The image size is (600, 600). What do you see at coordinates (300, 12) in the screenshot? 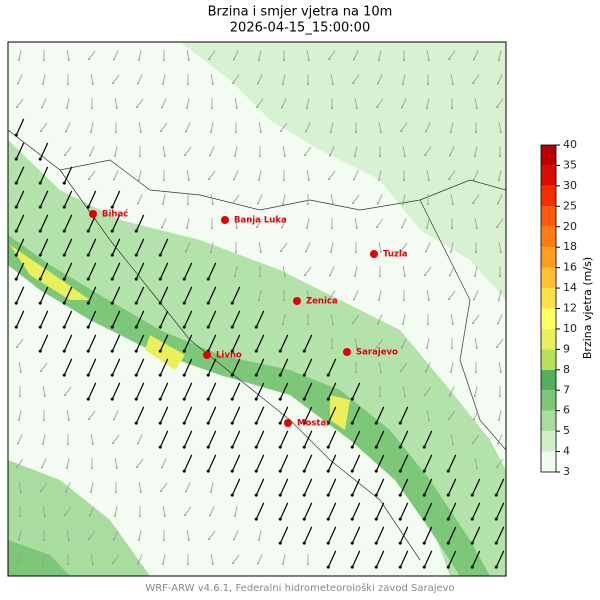
I see `map-title: Brzina i smjer vjetra na 10m` at bounding box center [300, 12].